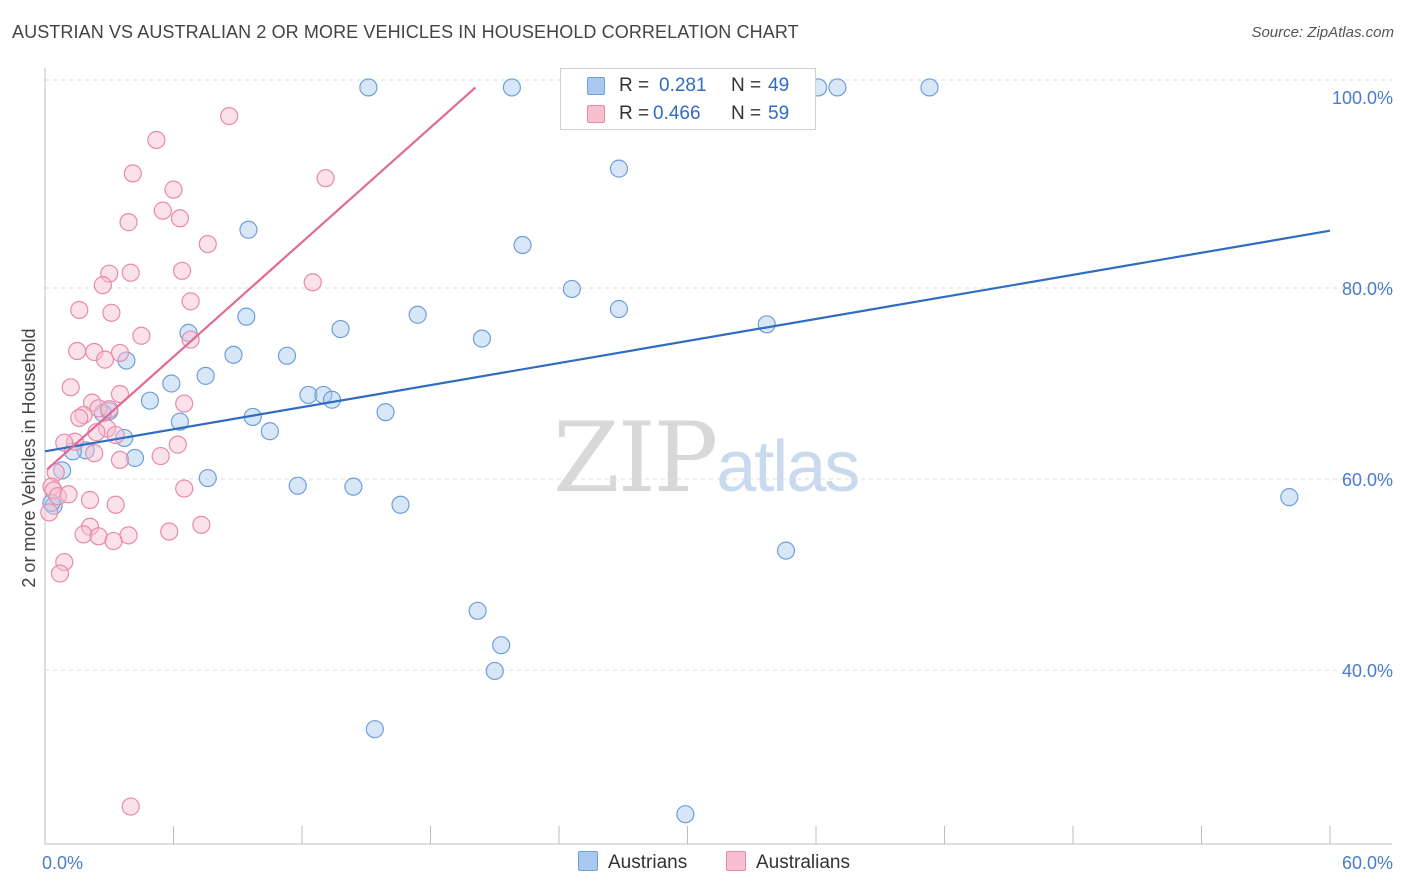 This screenshot has height=892, width=1406. I want to click on y-axis-title: 2 or more Vehicles in Household, so click(29, 457).